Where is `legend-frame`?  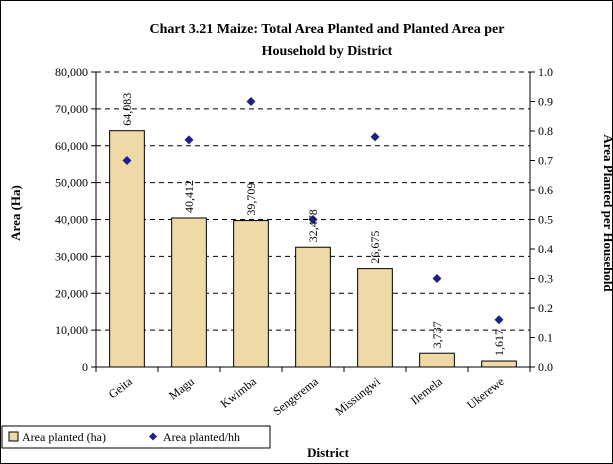
legend-frame is located at coordinates (136, 437).